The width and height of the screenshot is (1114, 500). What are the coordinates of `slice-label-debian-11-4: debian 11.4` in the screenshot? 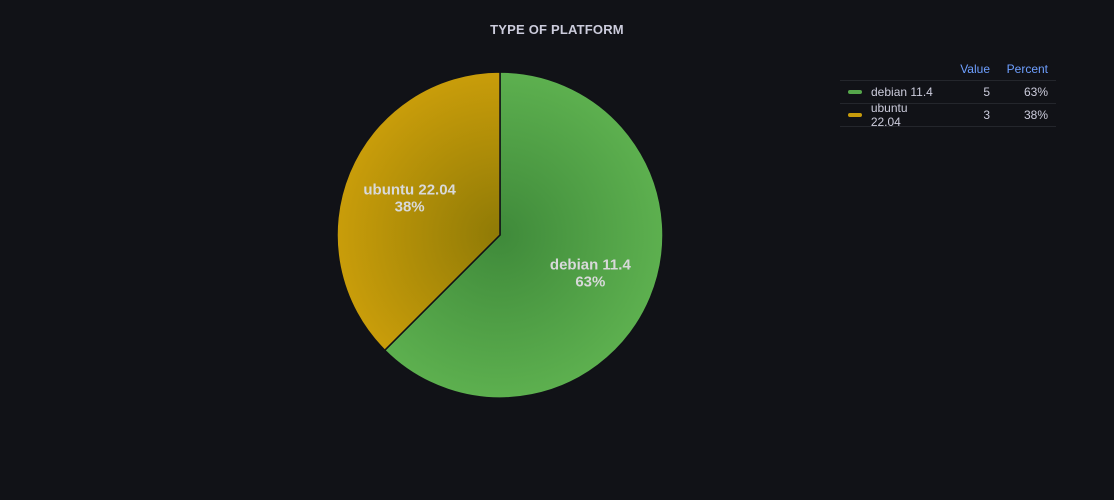 It's located at (591, 264).